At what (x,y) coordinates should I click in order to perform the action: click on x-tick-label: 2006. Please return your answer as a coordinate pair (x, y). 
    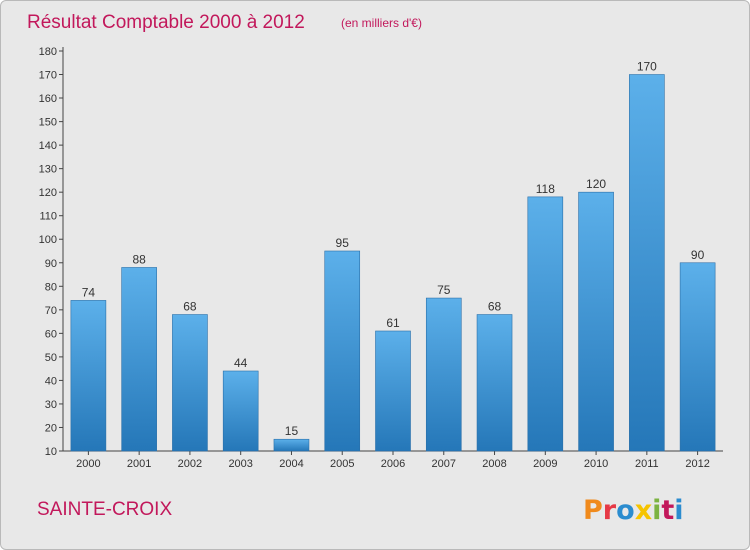
    Looking at the image, I should click on (393, 464).